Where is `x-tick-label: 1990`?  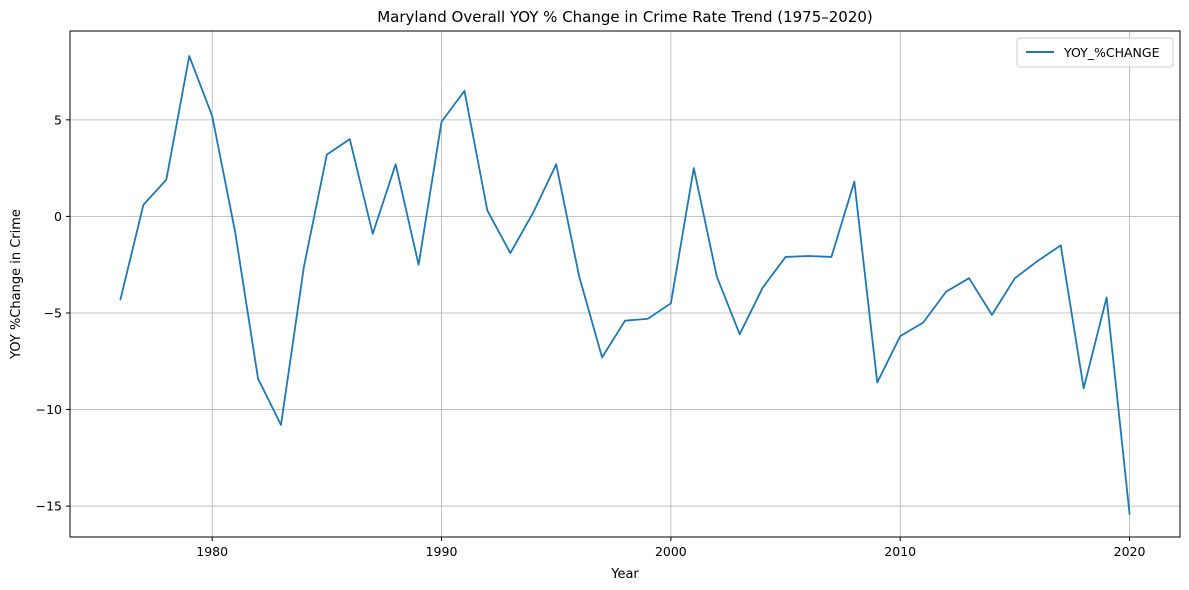
x-tick-label: 1990 is located at coordinates (442, 551).